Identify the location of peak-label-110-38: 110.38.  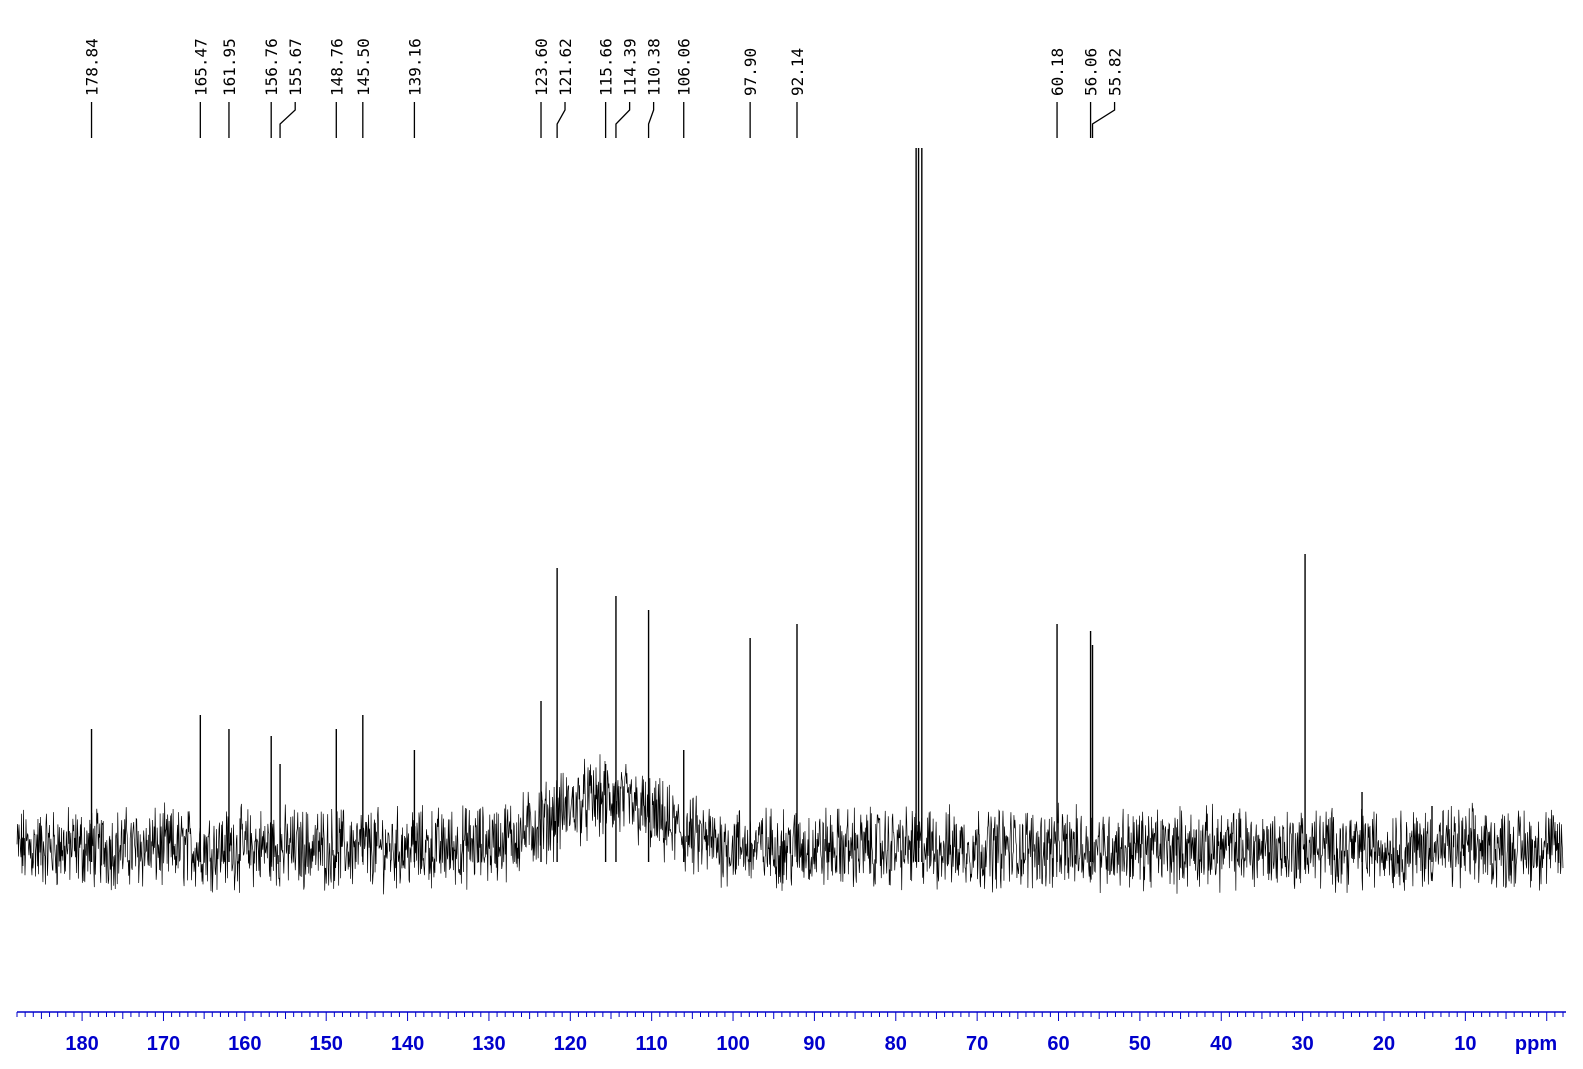
(654, 88).